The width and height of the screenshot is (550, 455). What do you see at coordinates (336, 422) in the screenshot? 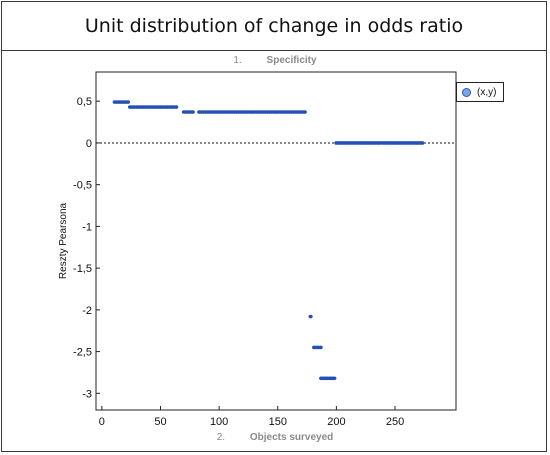
I see `x-tick-label: 200` at bounding box center [336, 422].